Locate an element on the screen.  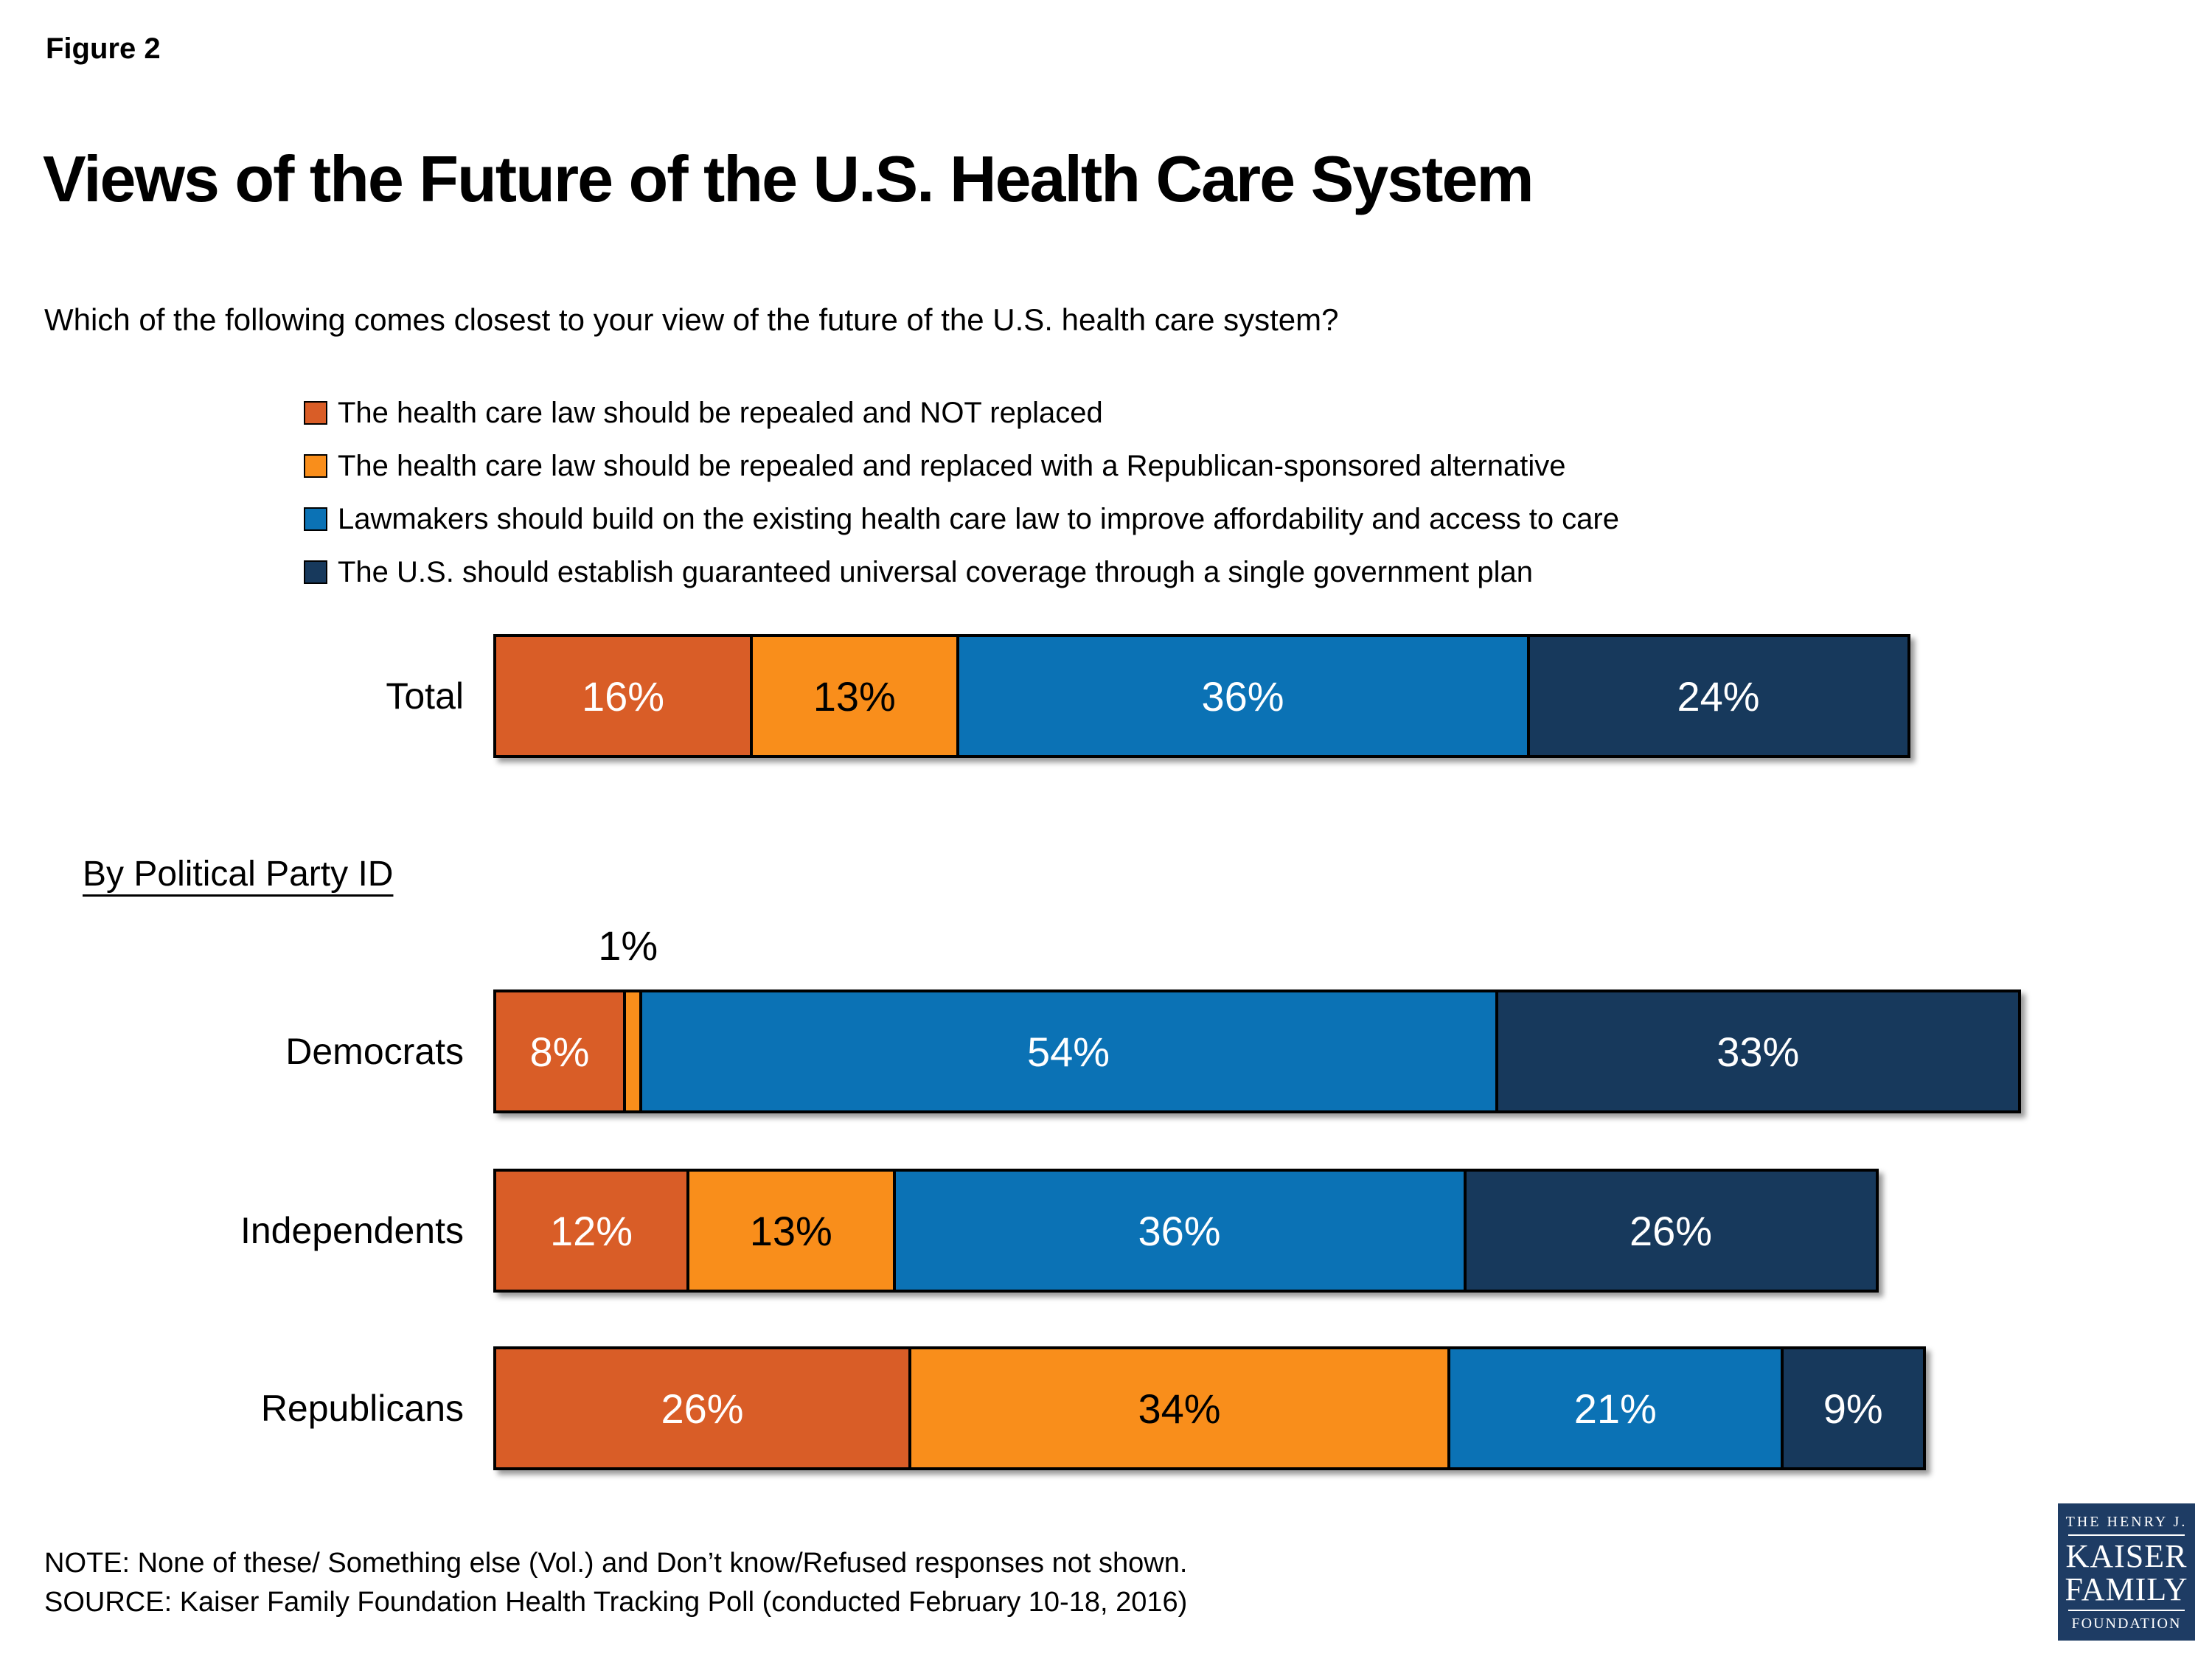
logo-line-family: FAMILY is located at coordinates (2126, 1589).